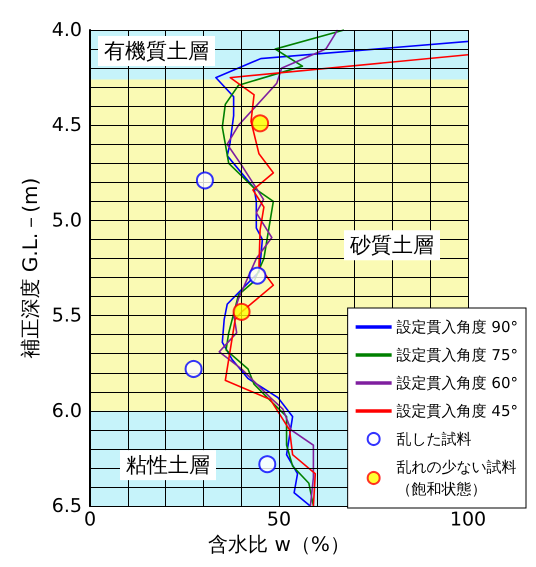  I want to click on x-tick-label: 100, so click(468, 519).